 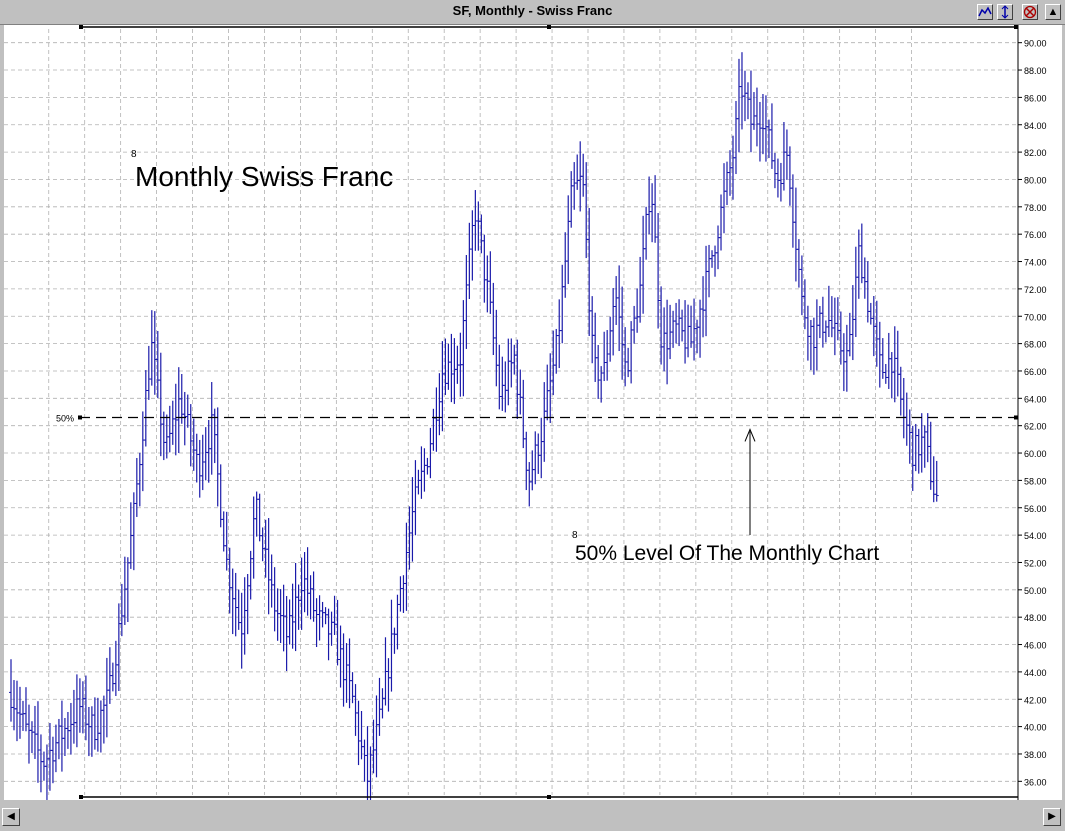 What do you see at coordinates (1035, 427) in the screenshot?
I see `y-tick-label: 62.00` at bounding box center [1035, 427].